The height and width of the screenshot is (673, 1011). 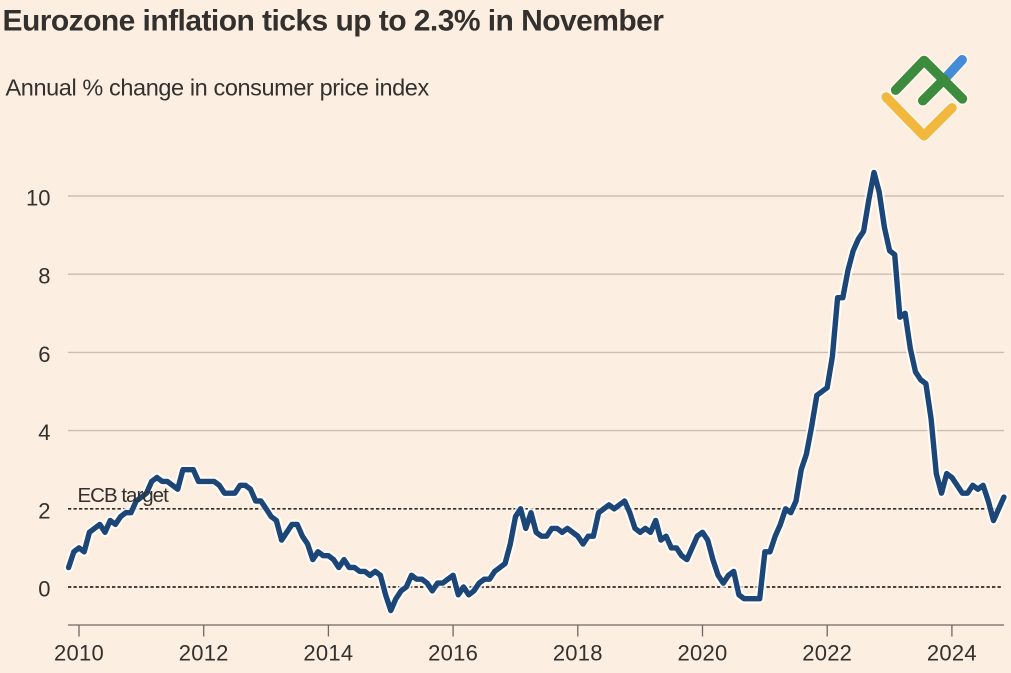 What do you see at coordinates (44, 354) in the screenshot?
I see `svg-text: 6` at bounding box center [44, 354].